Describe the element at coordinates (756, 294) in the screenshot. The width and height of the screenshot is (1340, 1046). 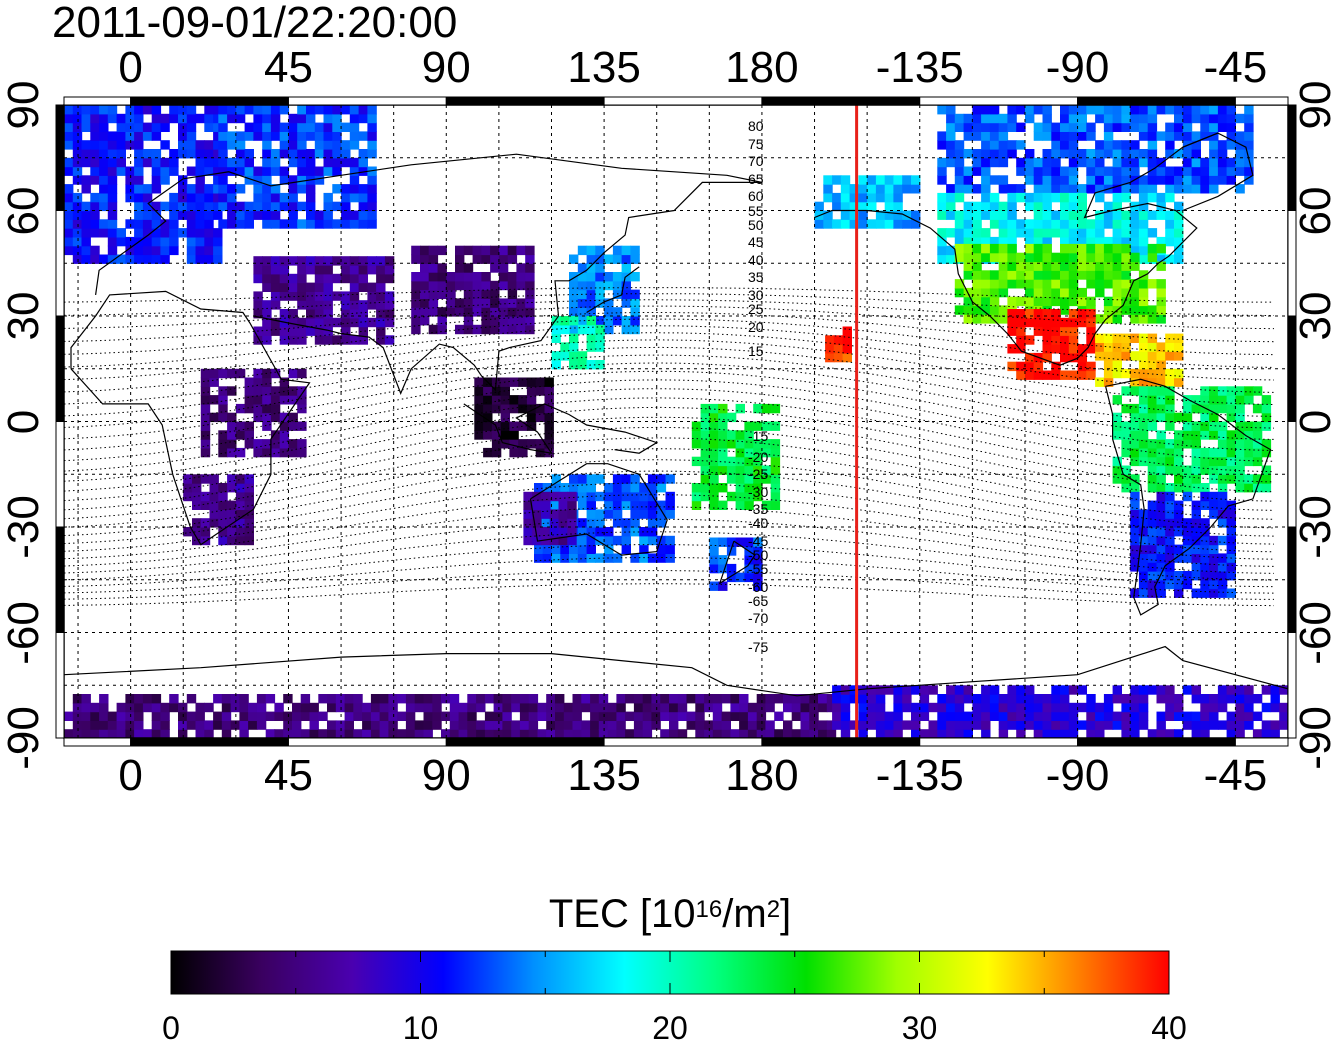
I see `dip-label-north: 30` at that location.